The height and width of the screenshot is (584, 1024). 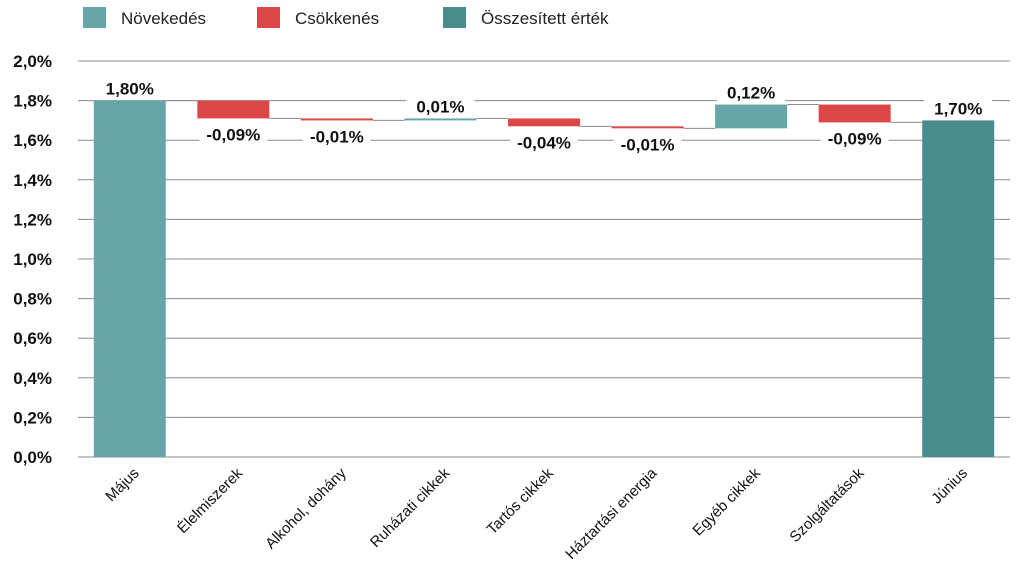 I want to click on category-label-1: Élelmiszerek, so click(x=210, y=500).